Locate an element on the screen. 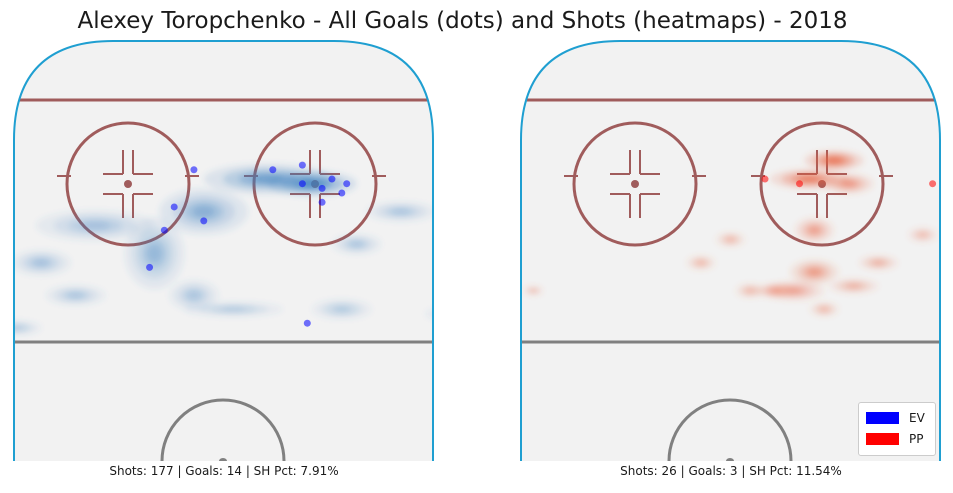 This screenshot has width=953, height=493. legend-swatch-ev is located at coordinates (882, 418).